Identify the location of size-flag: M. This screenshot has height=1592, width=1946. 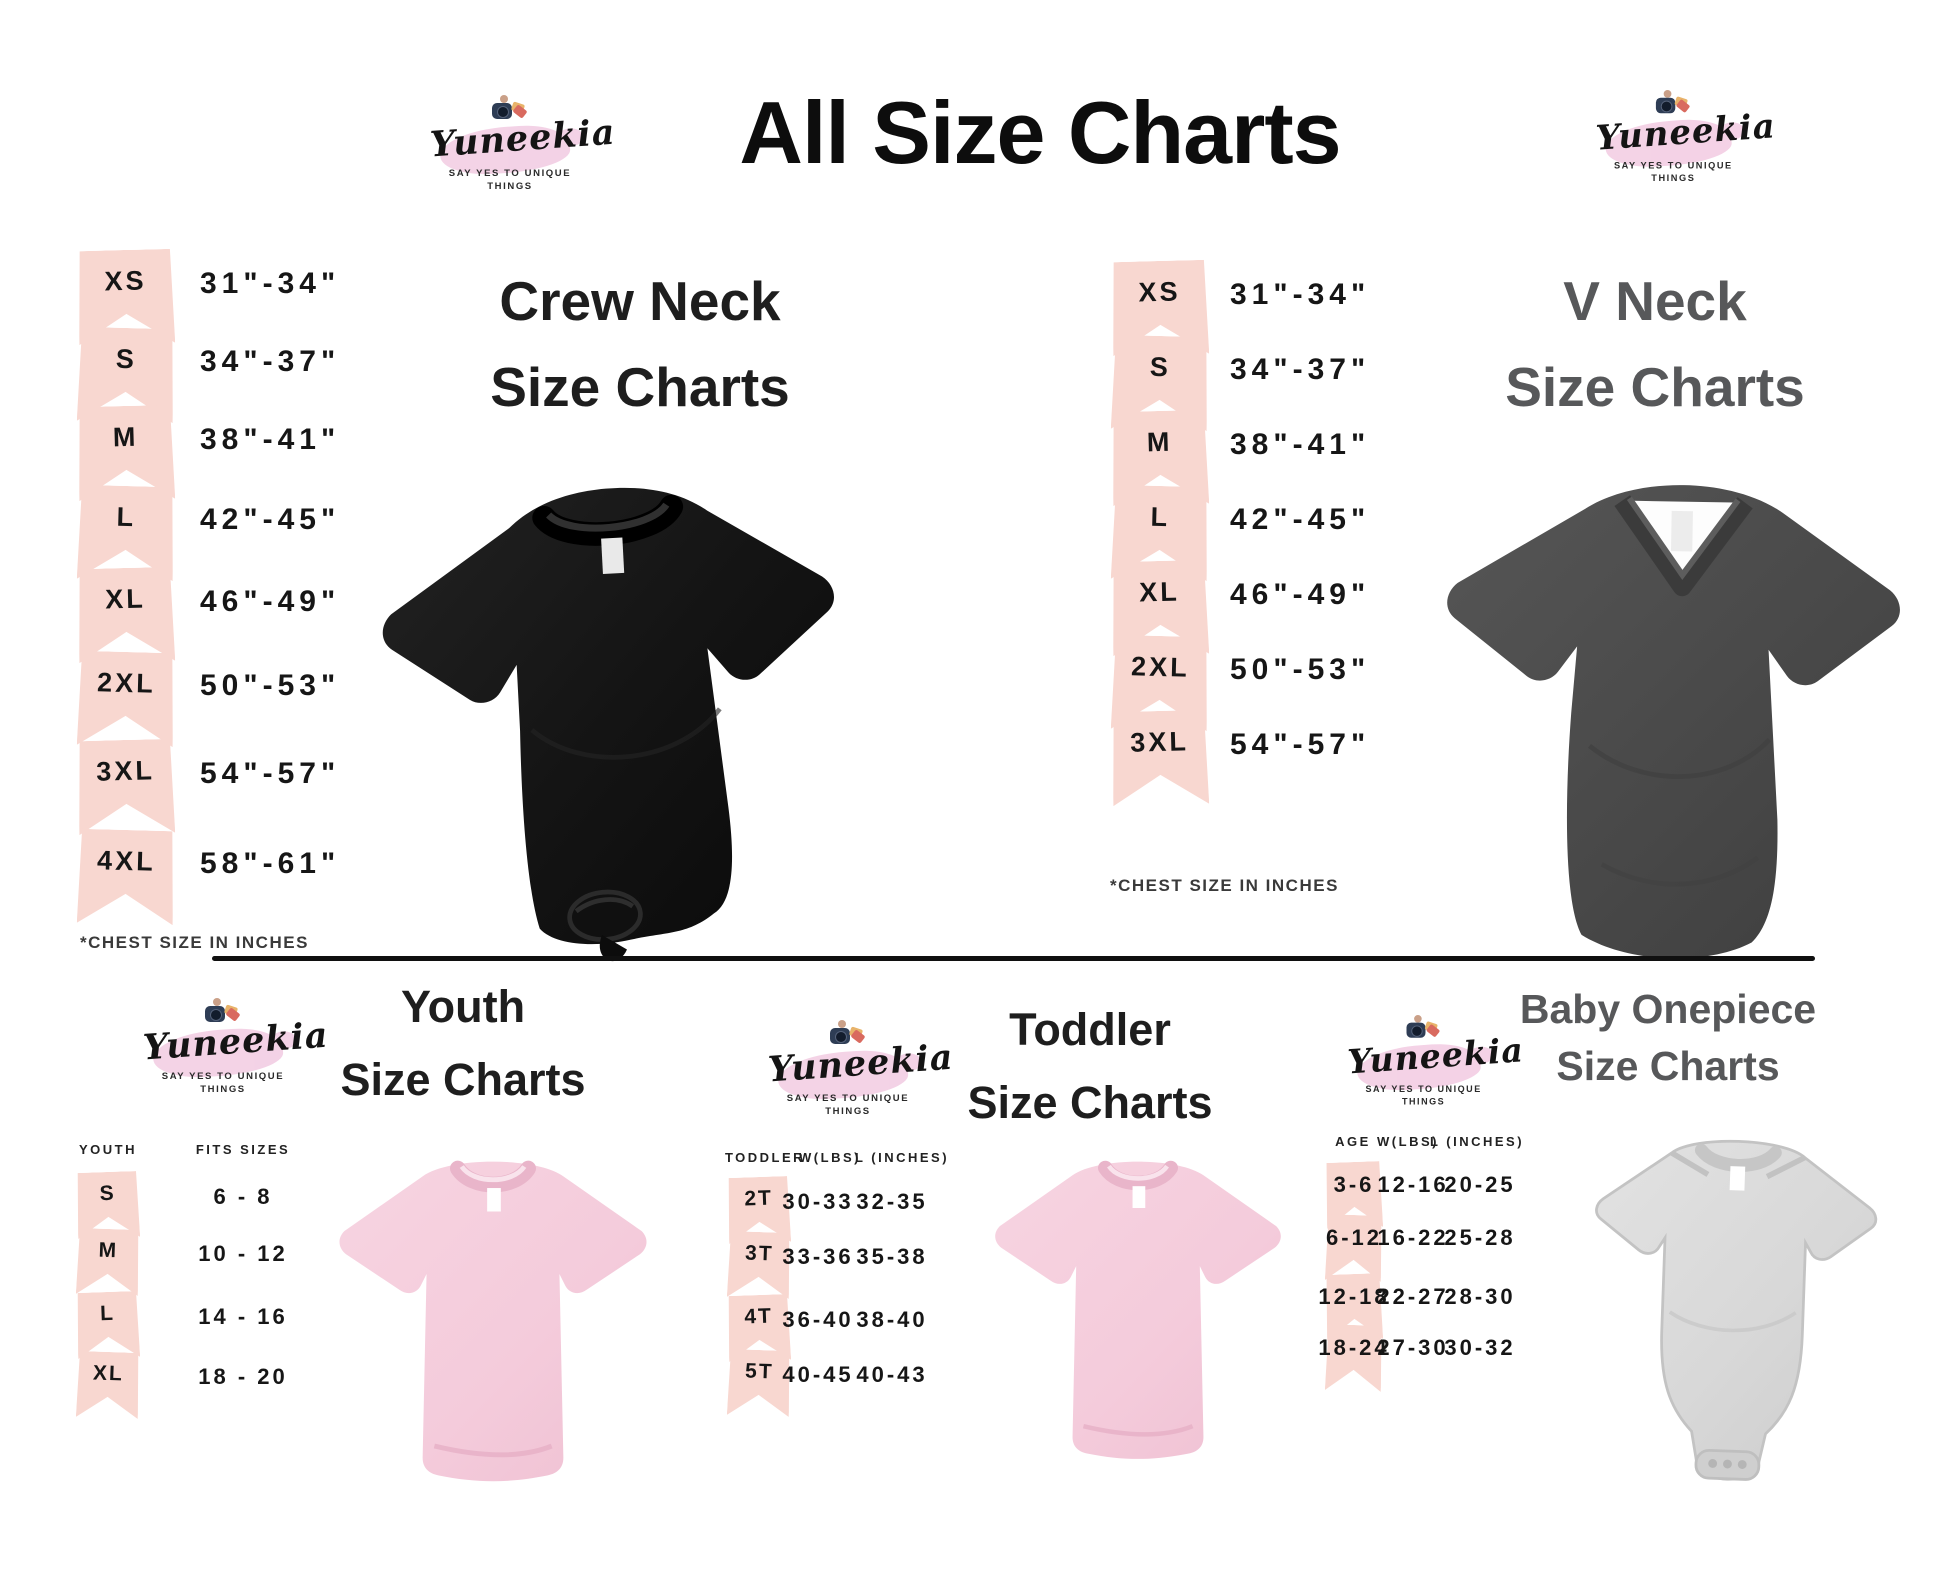
(108, 1262).